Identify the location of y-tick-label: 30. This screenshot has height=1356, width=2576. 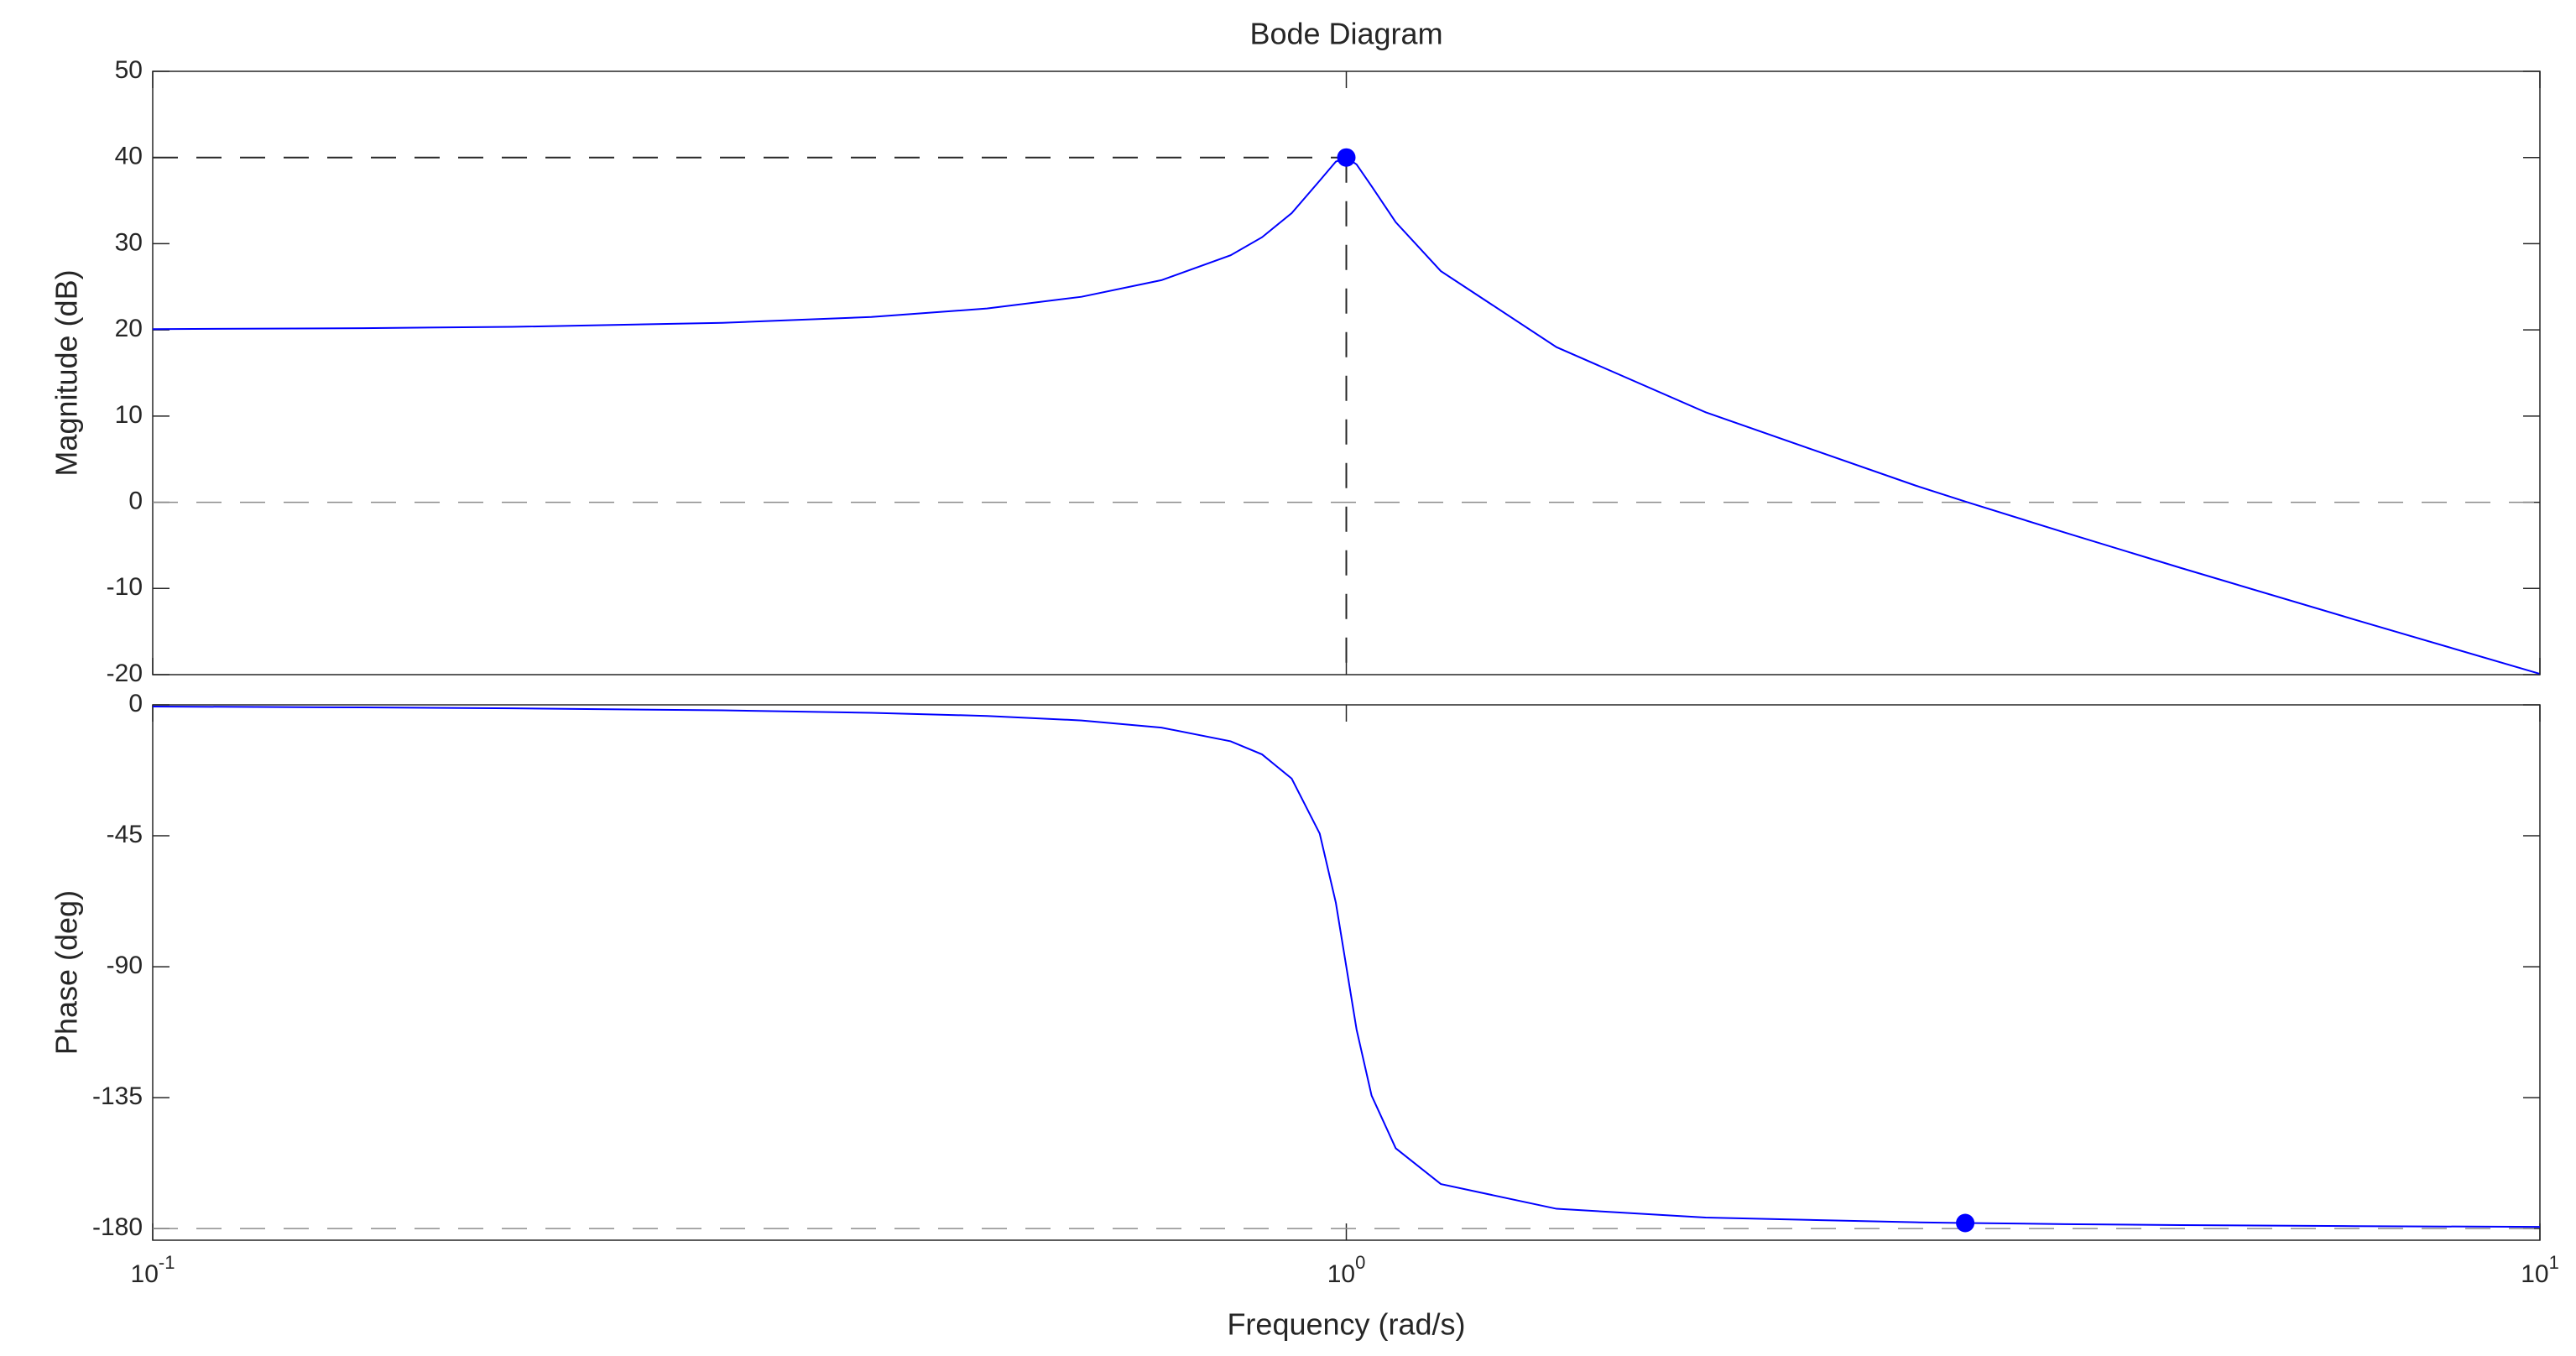
(129, 242).